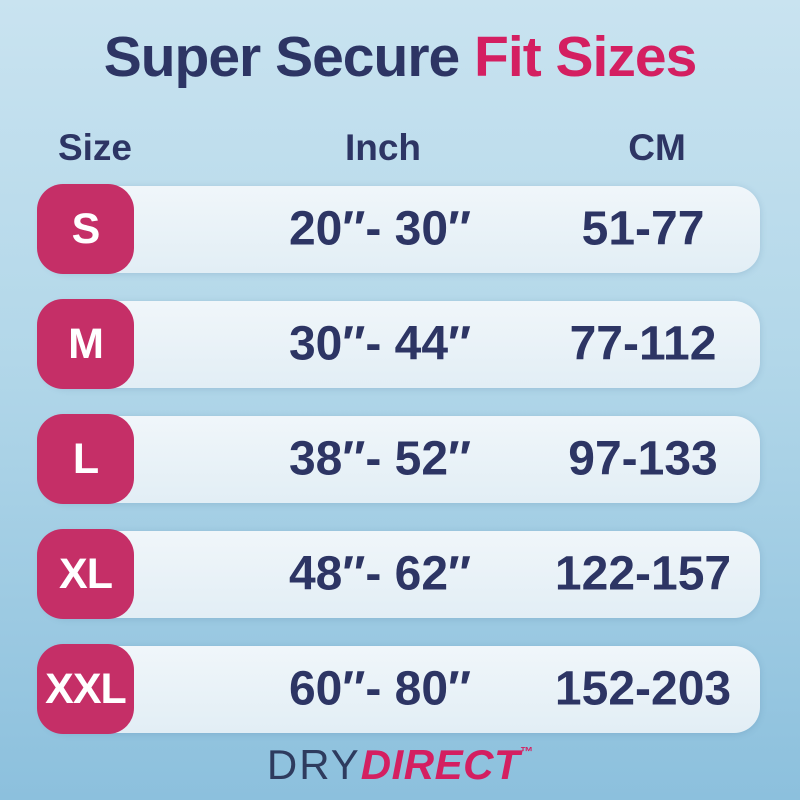  I want to click on size-badge: L, so click(85, 459).